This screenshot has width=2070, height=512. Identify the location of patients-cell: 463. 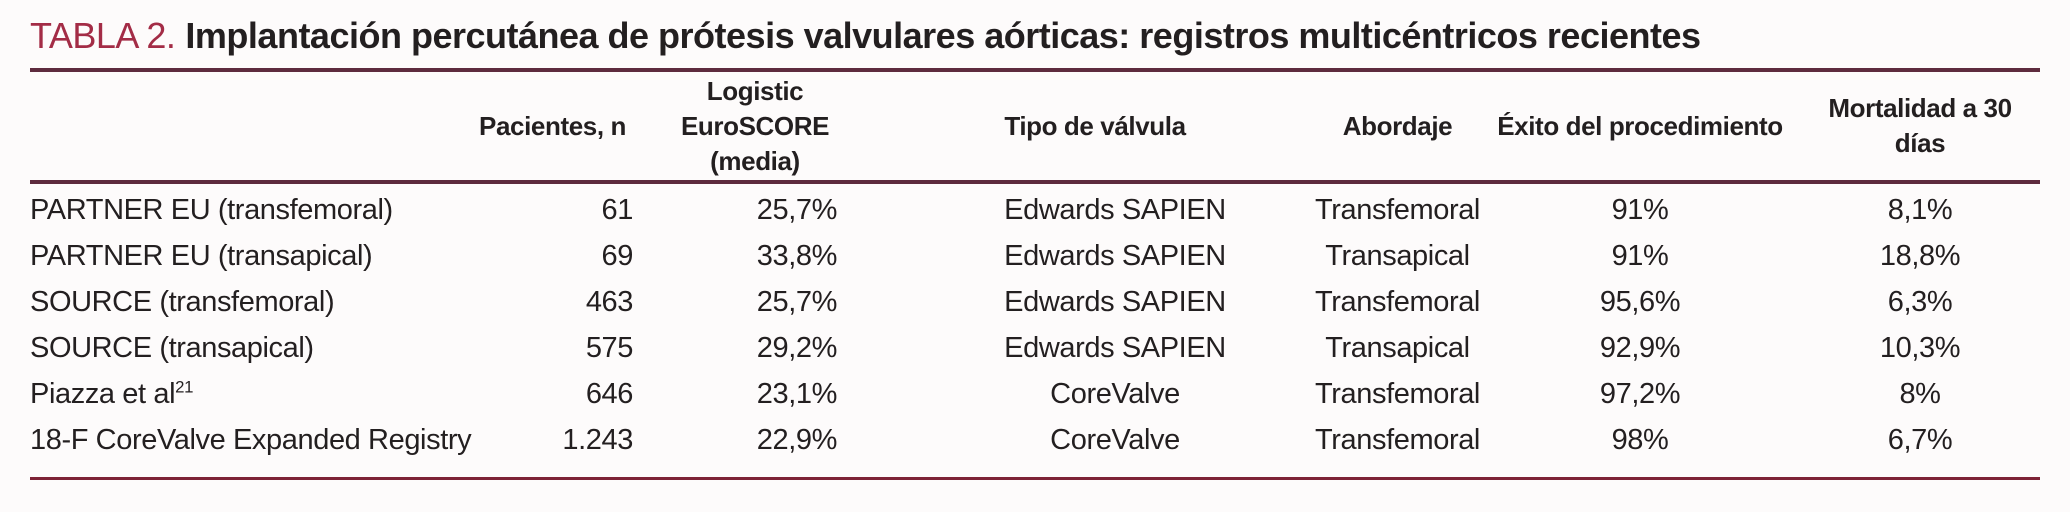
(609, 301).